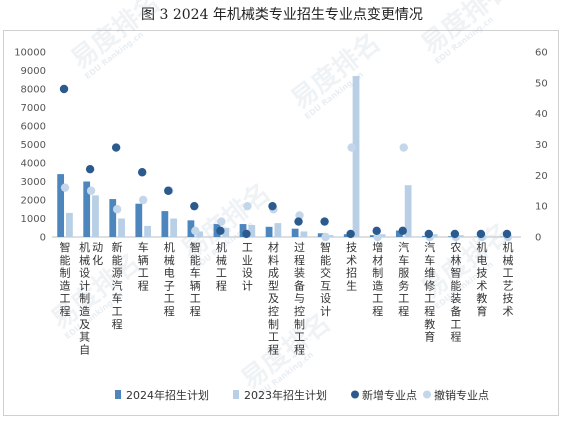 The width and height of the screenshot is (564, 423). Describe the element at coordinates (30, 53) in the screenshot. I see `y-tick-label: 10000` at that location.